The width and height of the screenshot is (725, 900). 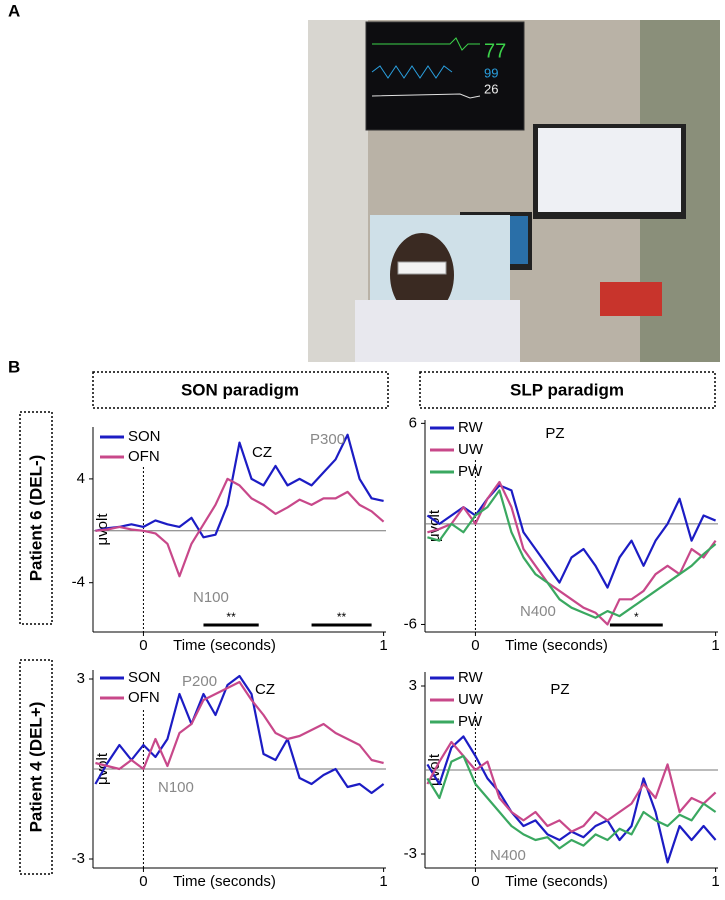 What do you see at coordinates (491, 88) in the screenshot?
I see `monitor-reading: 26` at bounding box center [491, 88].